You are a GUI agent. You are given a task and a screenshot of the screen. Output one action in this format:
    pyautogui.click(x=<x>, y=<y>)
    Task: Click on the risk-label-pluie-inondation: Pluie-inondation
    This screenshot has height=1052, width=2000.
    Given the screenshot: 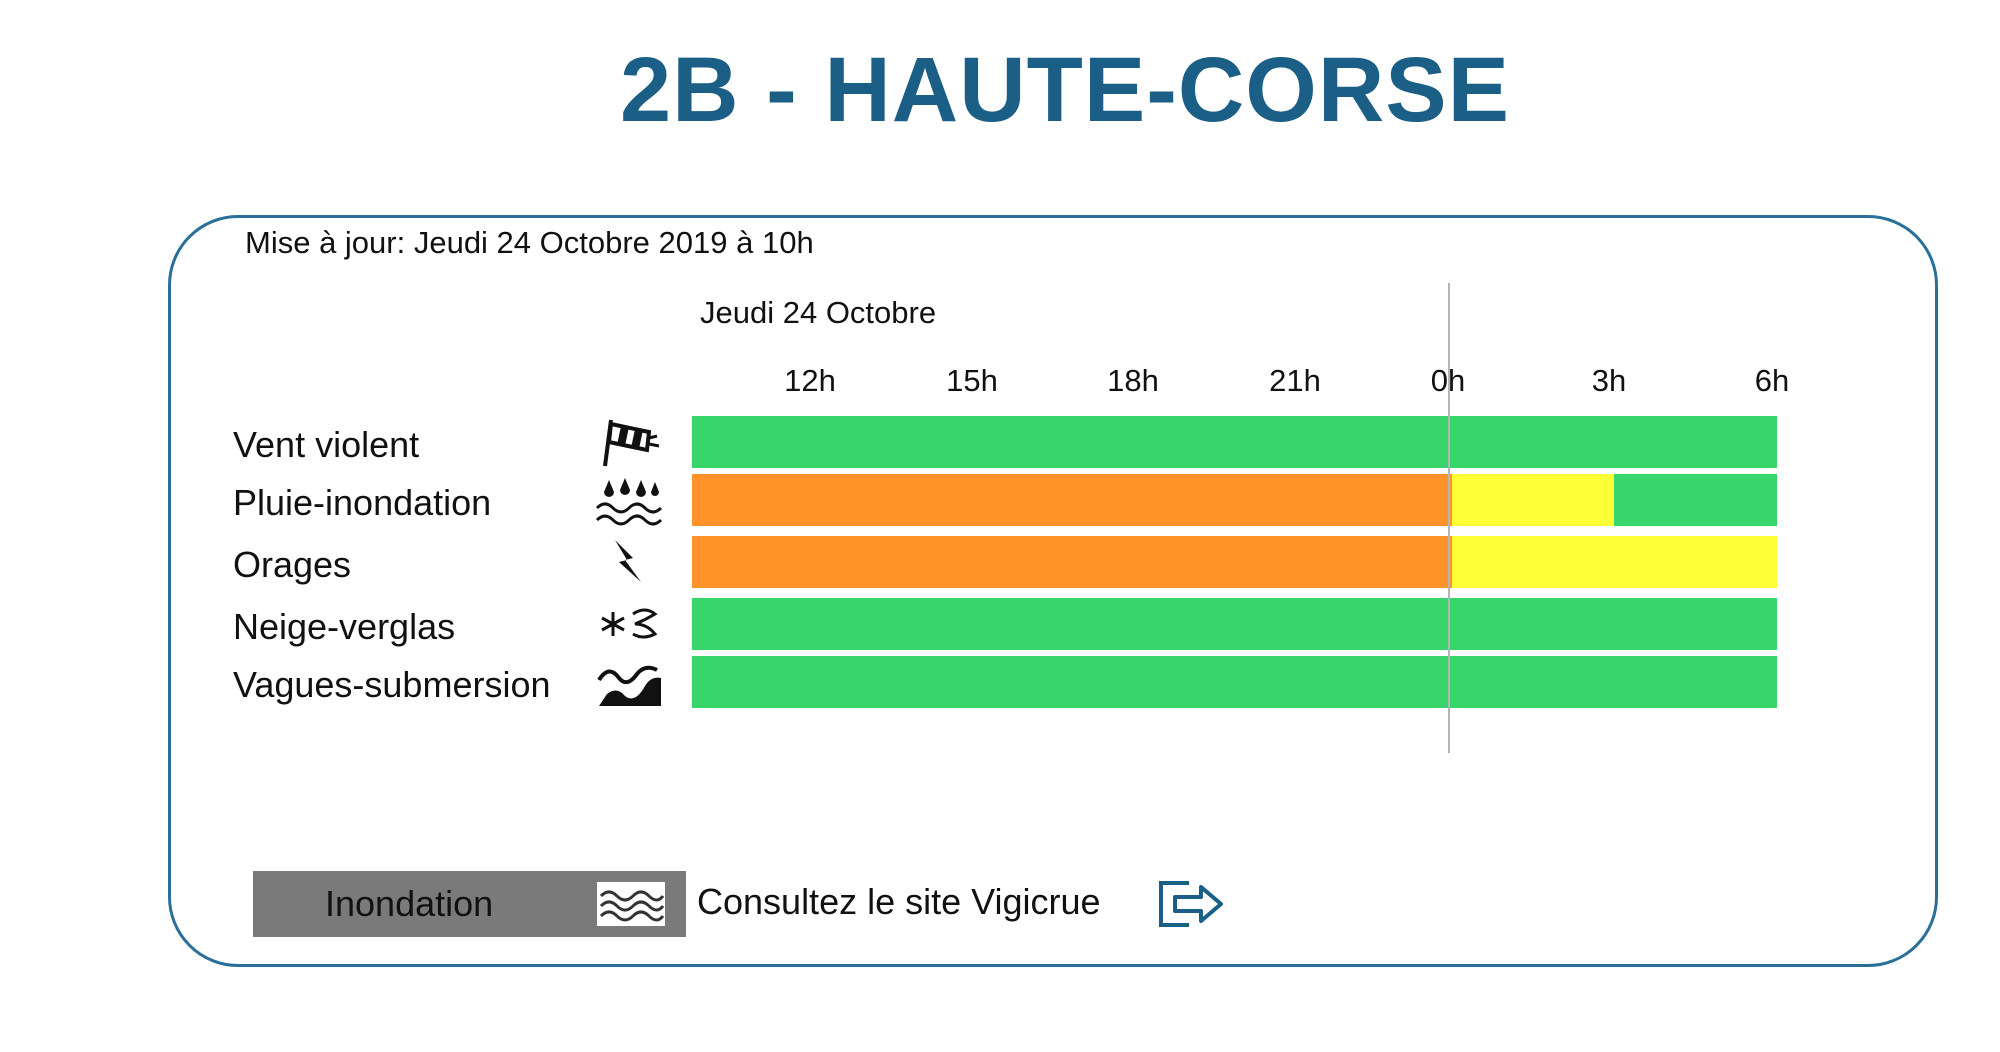 What is the action you would take?
    pyautogui.click(x=362, y=502)
    